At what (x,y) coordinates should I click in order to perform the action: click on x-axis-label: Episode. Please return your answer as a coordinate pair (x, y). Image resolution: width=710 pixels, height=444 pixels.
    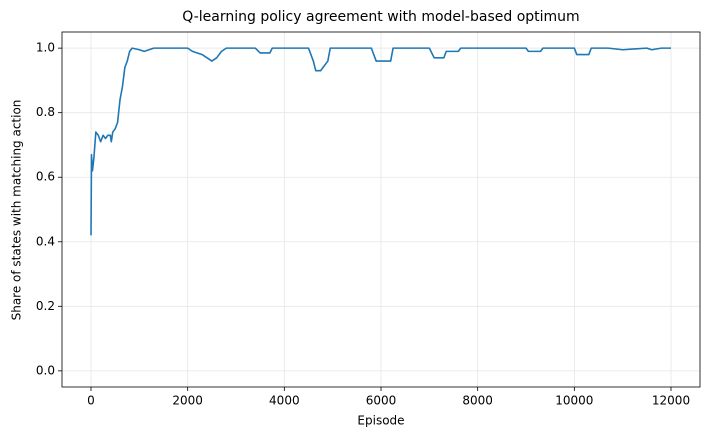
    Looking at the image, I should click on (380, 421).